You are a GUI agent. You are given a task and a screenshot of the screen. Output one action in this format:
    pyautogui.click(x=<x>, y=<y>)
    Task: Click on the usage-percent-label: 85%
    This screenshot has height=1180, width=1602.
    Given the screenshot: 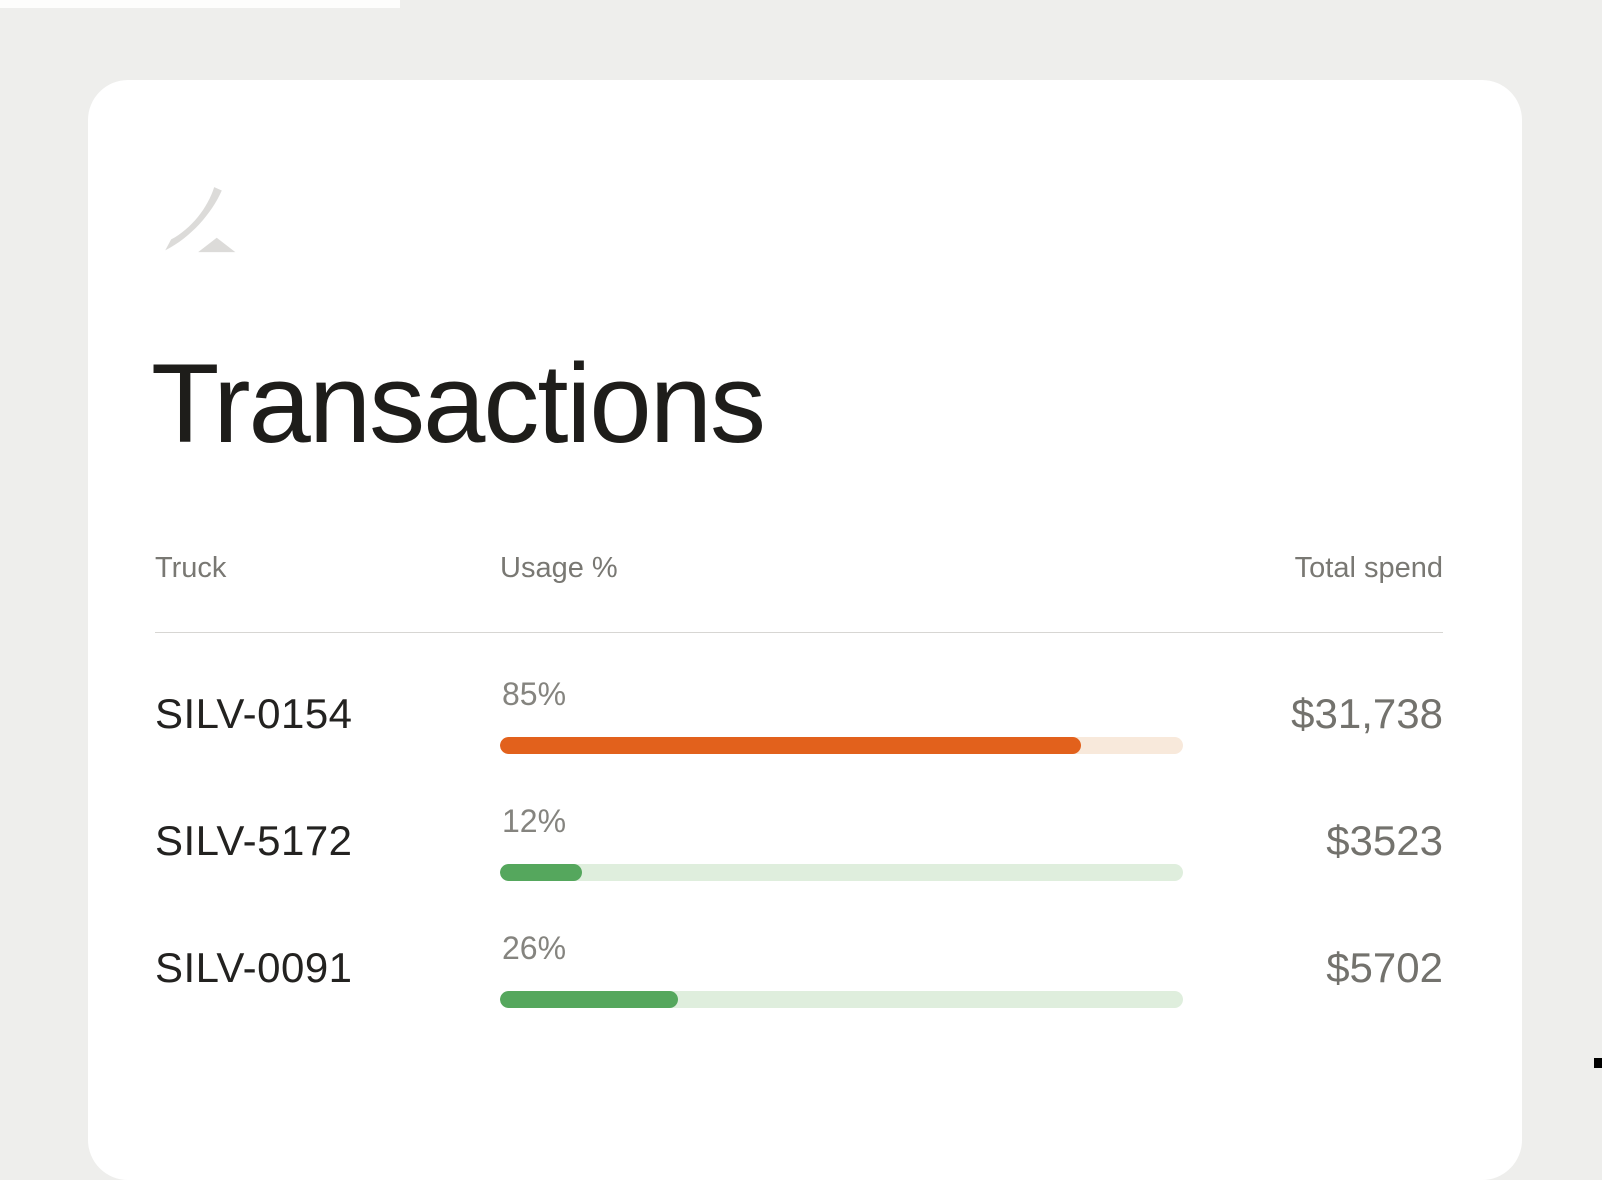 What is the action you would take?
    pyautogui.click(x=534, y=694)
    